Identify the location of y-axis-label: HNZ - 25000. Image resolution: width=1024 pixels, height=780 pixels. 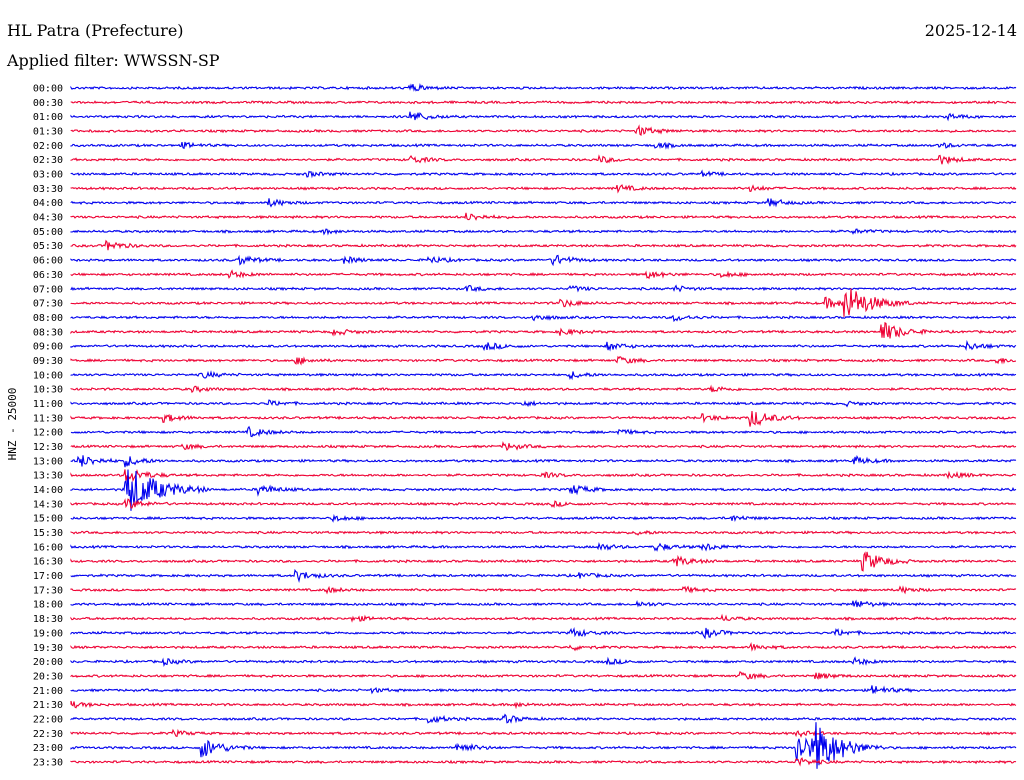
(12, 424).